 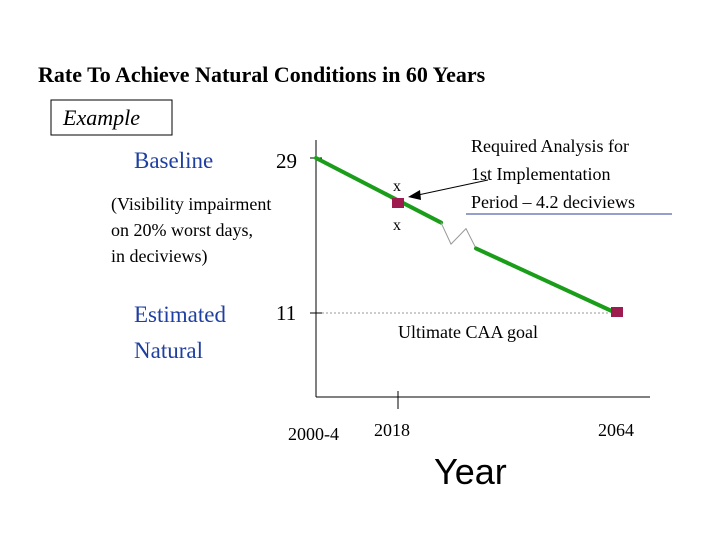 I want to click on annotation-arrowhead, so click(x=414, y=195).